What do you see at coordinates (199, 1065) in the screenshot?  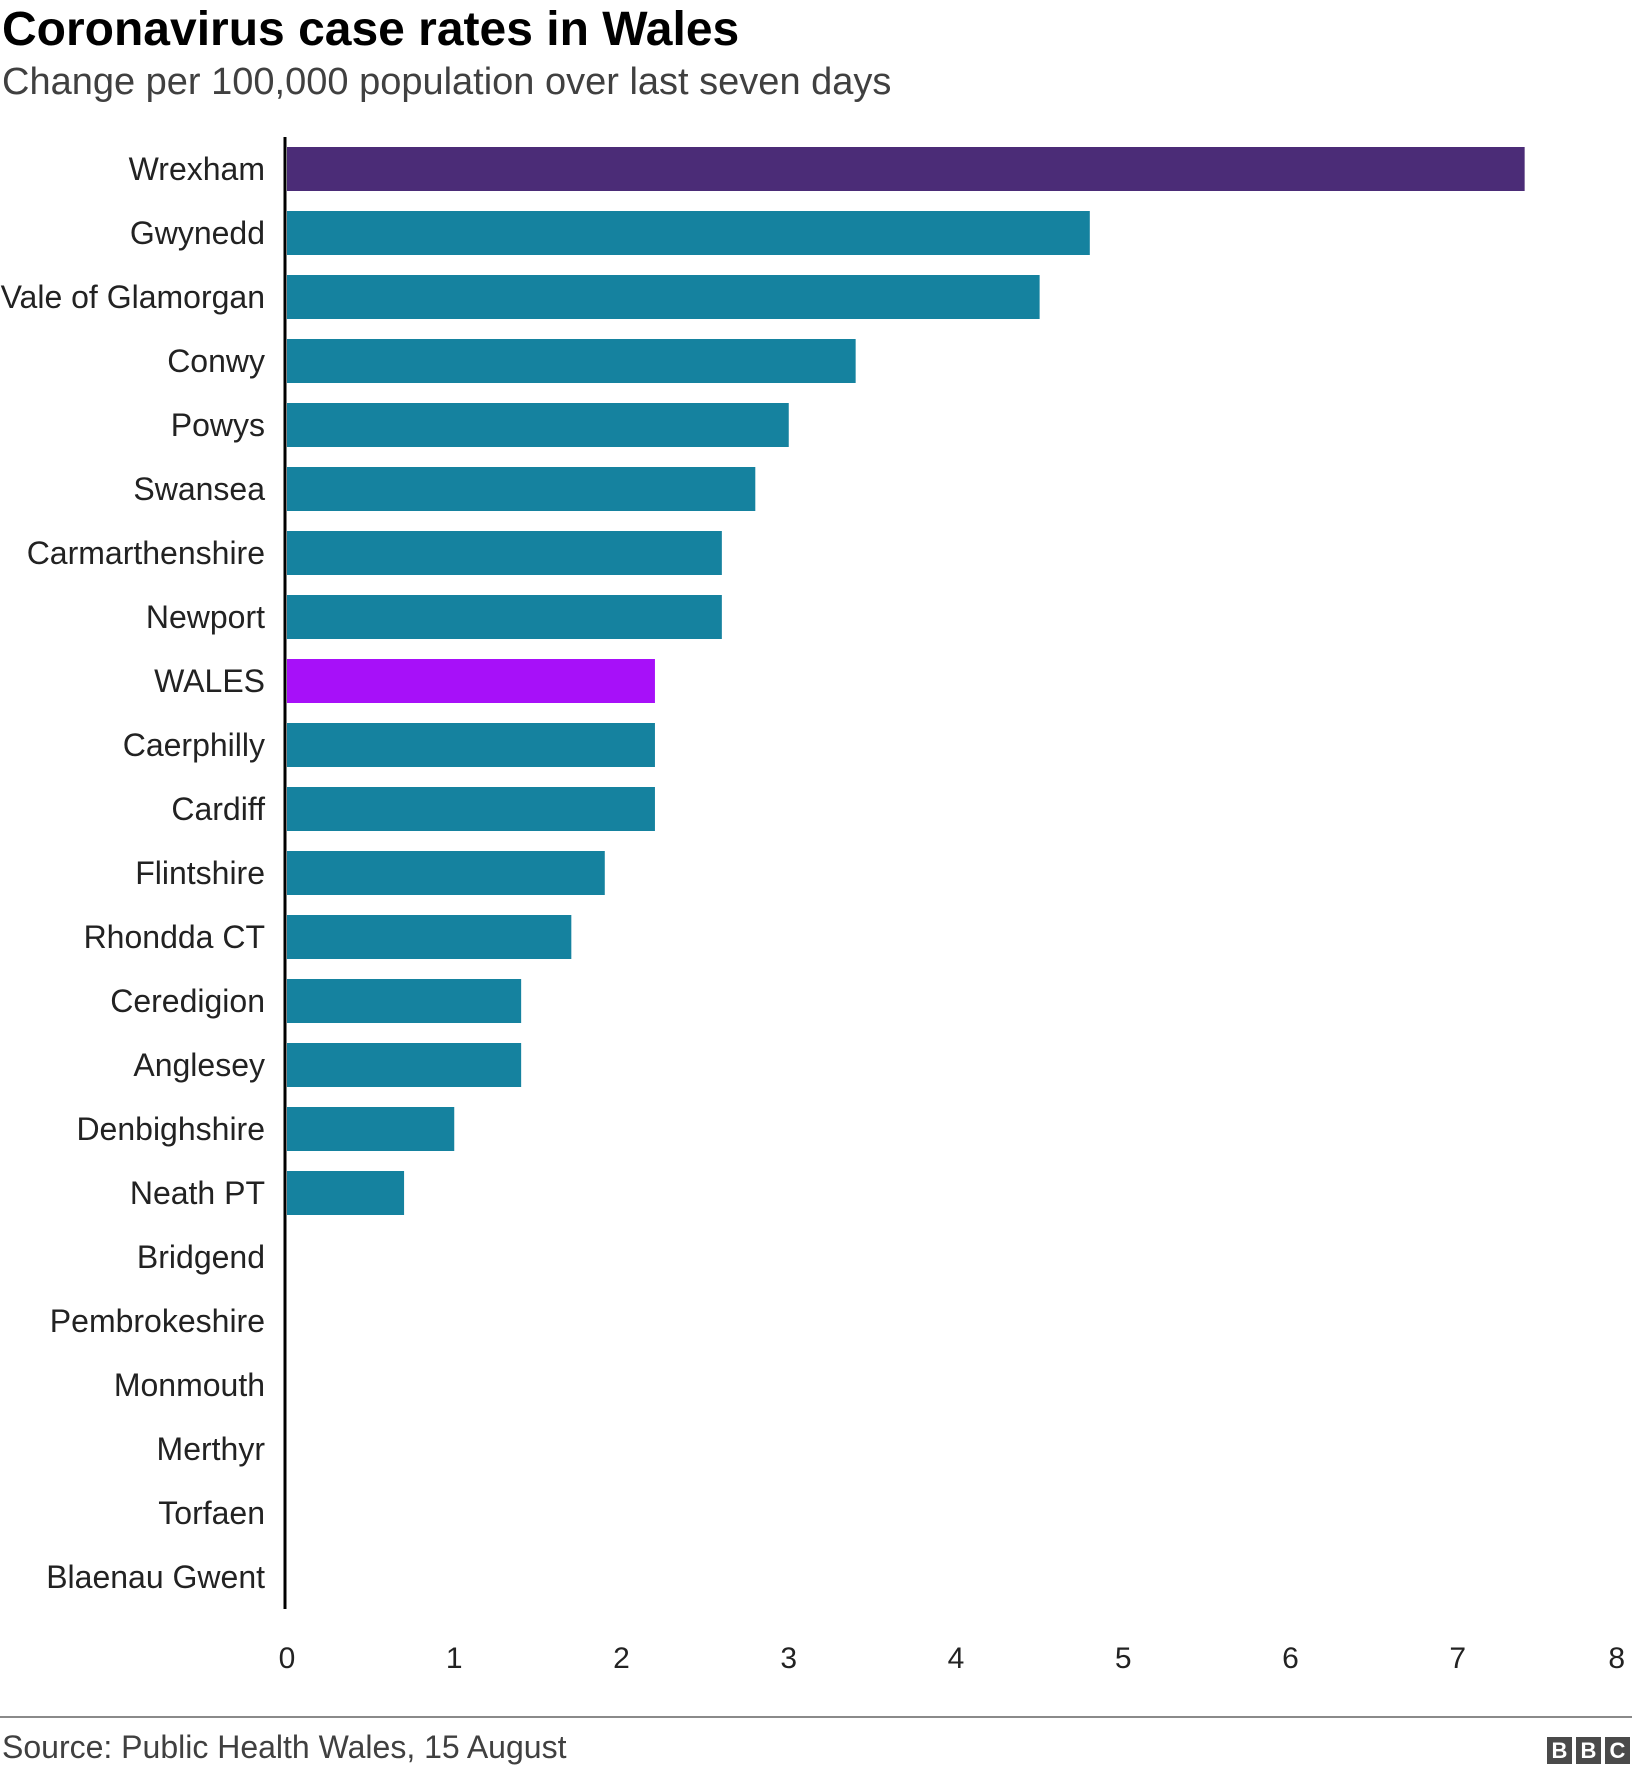 I see `category-label: Anglesey` at bounding box center [199, 1065].